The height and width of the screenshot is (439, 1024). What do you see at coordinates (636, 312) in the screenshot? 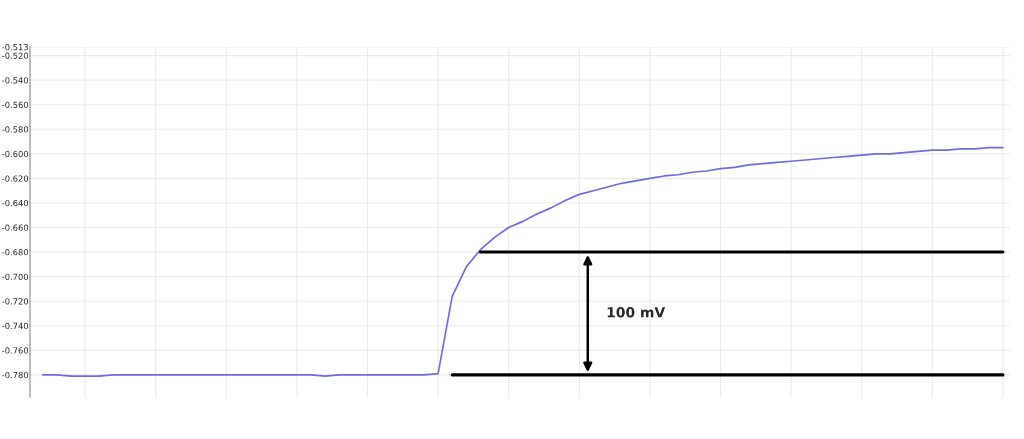
I see `annotation: 100 mV` at bounding box center [636, 312].